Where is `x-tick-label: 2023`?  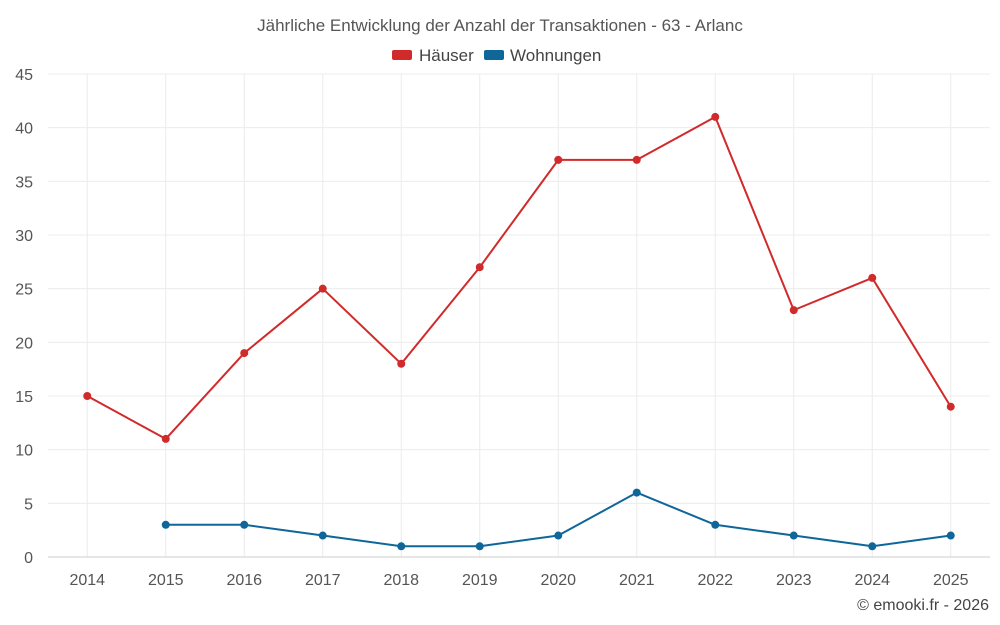 x-tick-label: 2023 is located at coordinates (794, 580).